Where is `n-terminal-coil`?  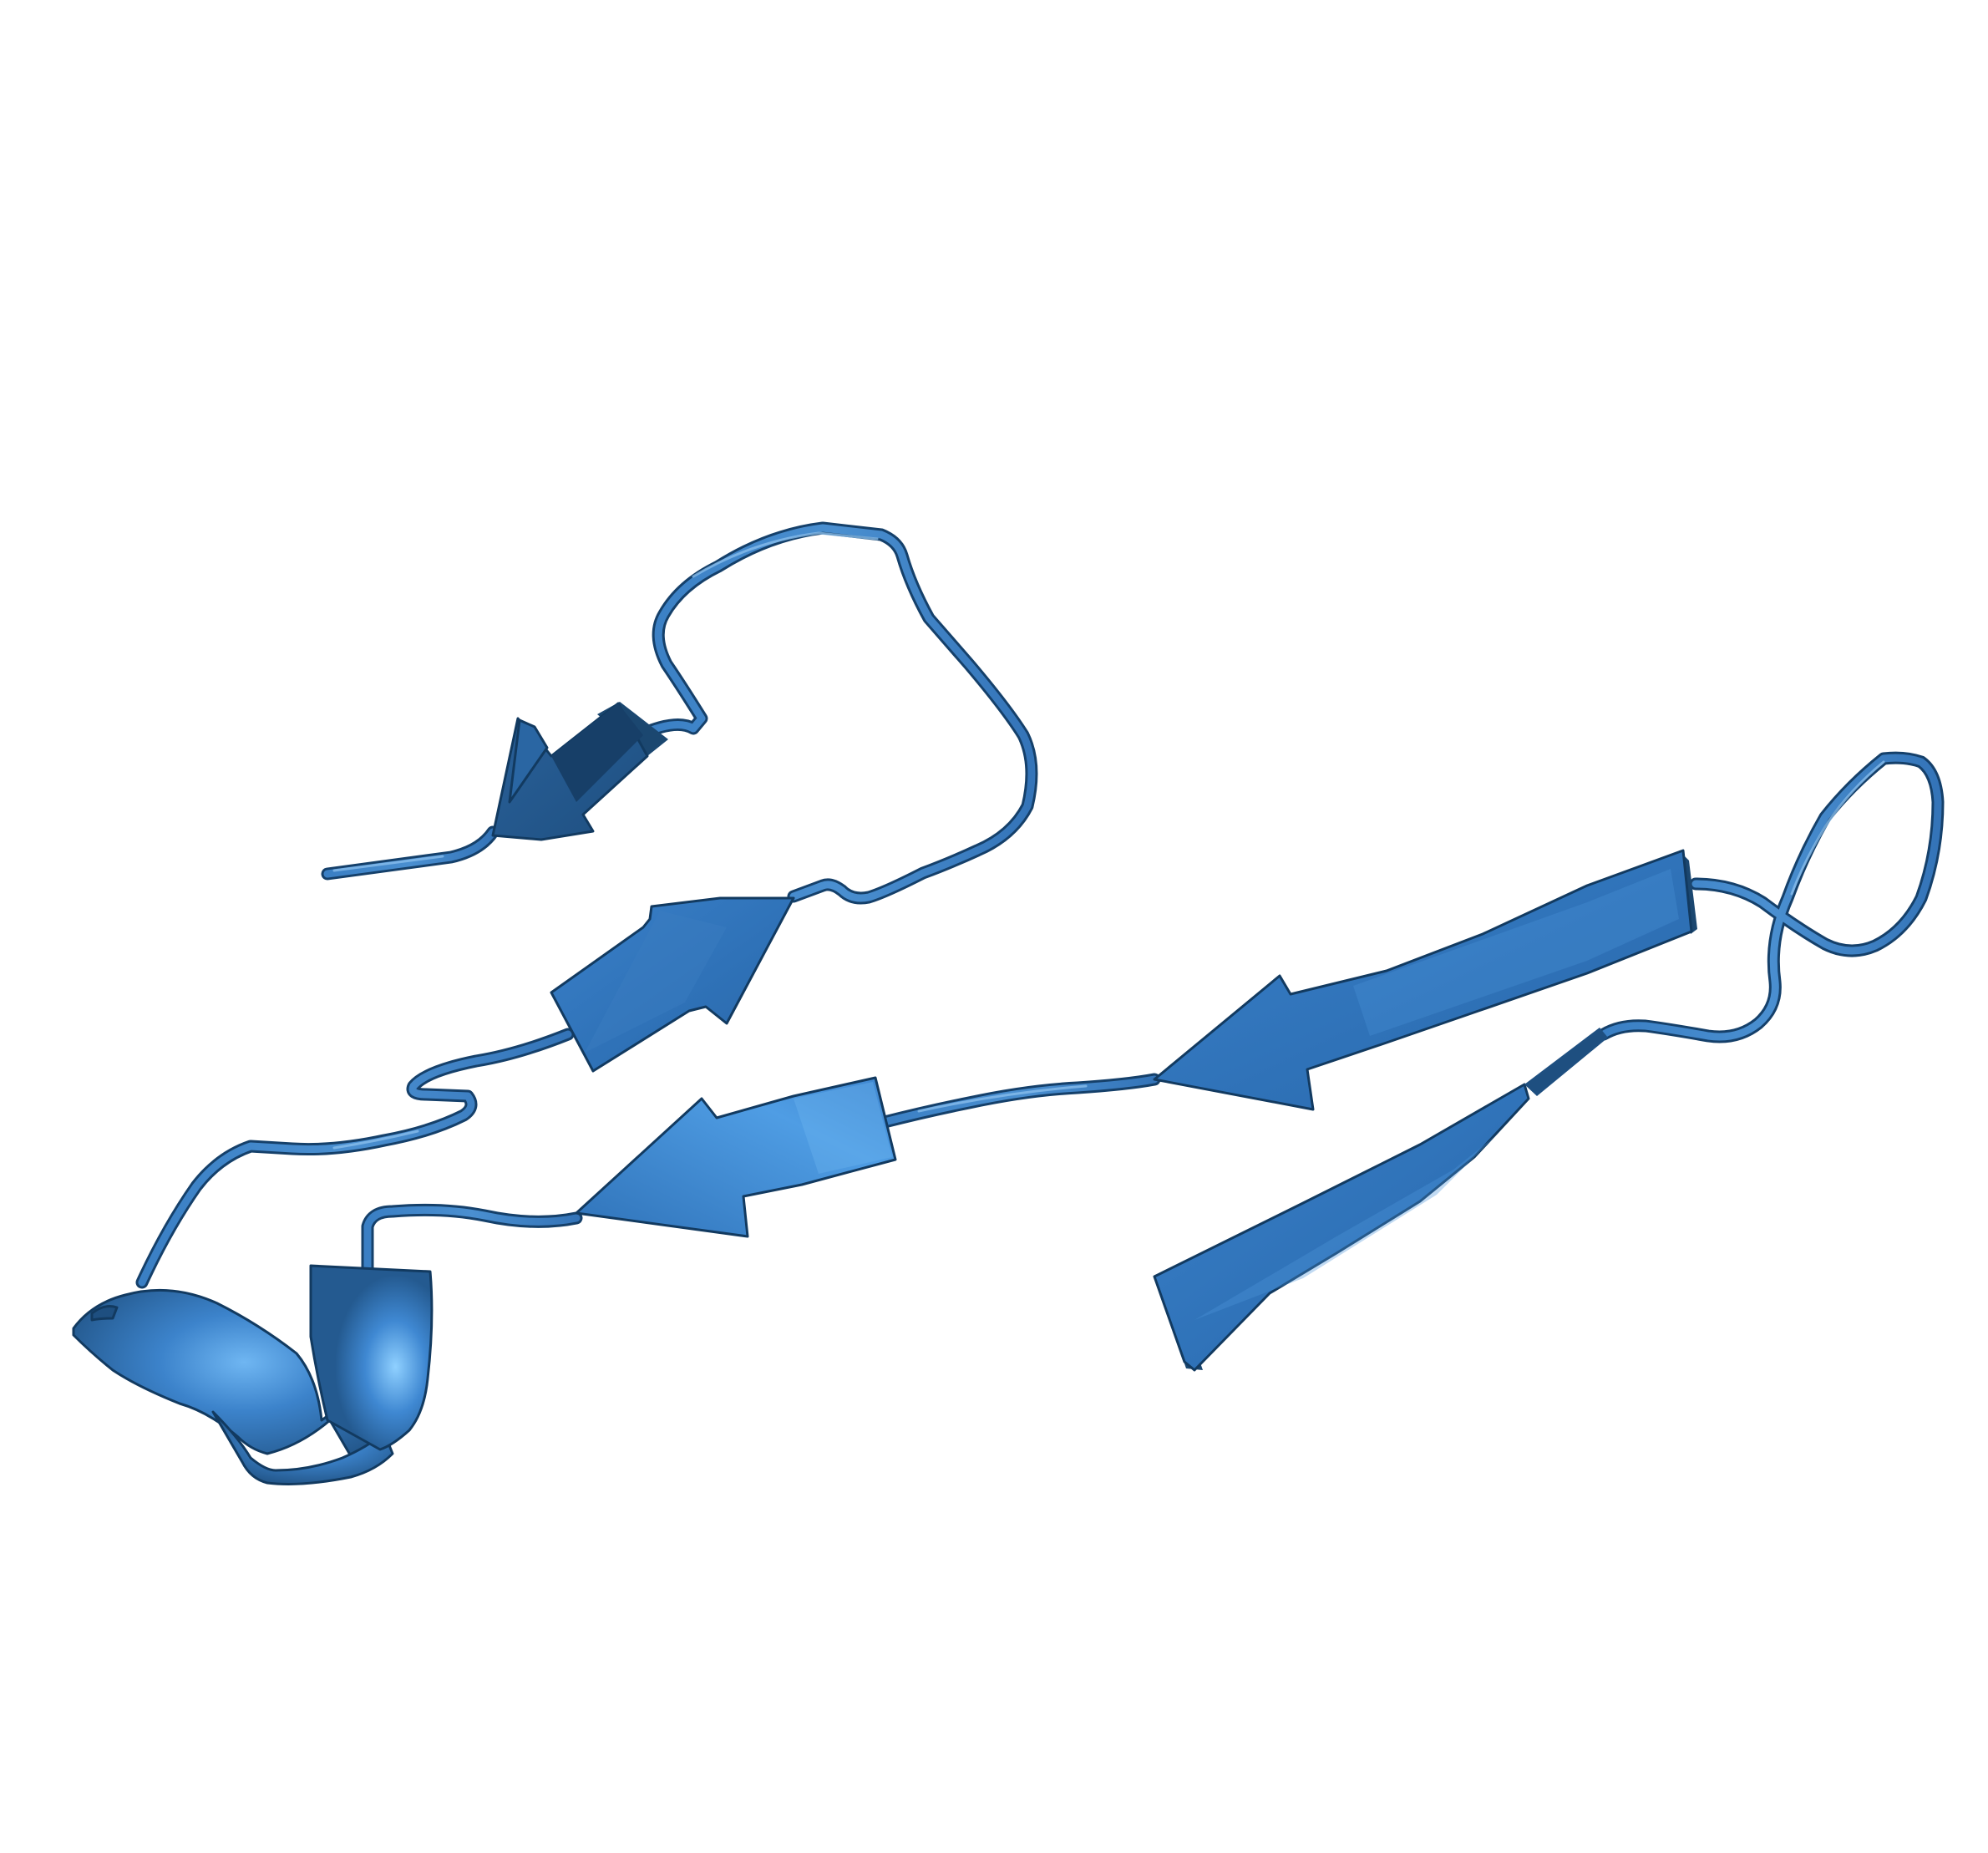
n-terminal-coil is located at coordinates (410, 853).